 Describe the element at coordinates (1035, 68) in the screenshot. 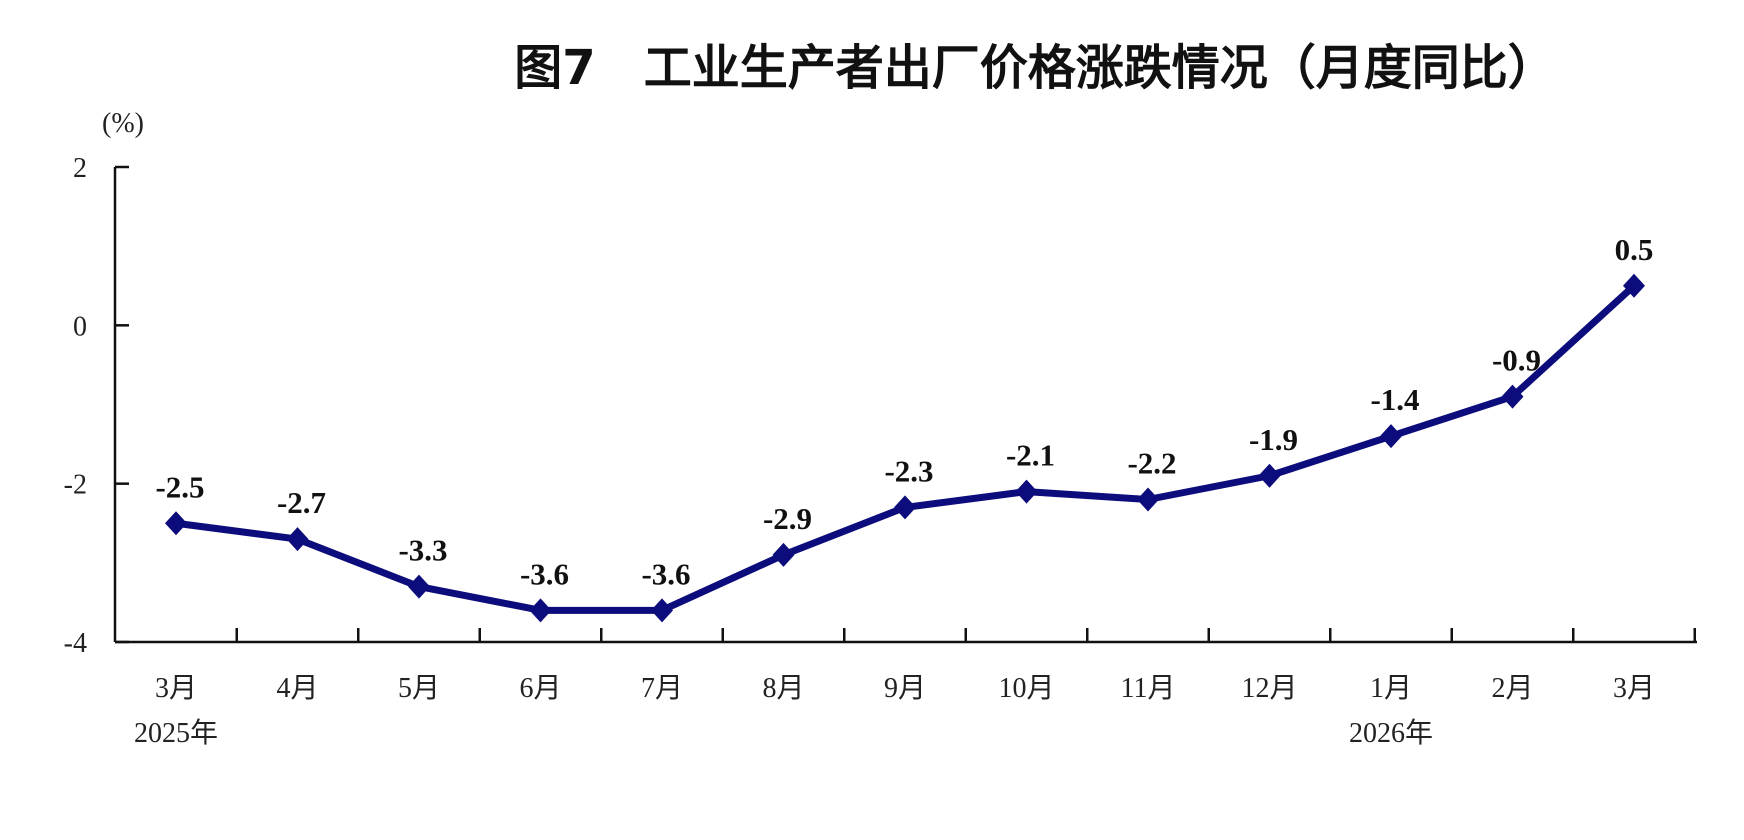

I see `chart-title: 图7 工业生产者出厂价格涨跌情况（月度同比）` at that location.